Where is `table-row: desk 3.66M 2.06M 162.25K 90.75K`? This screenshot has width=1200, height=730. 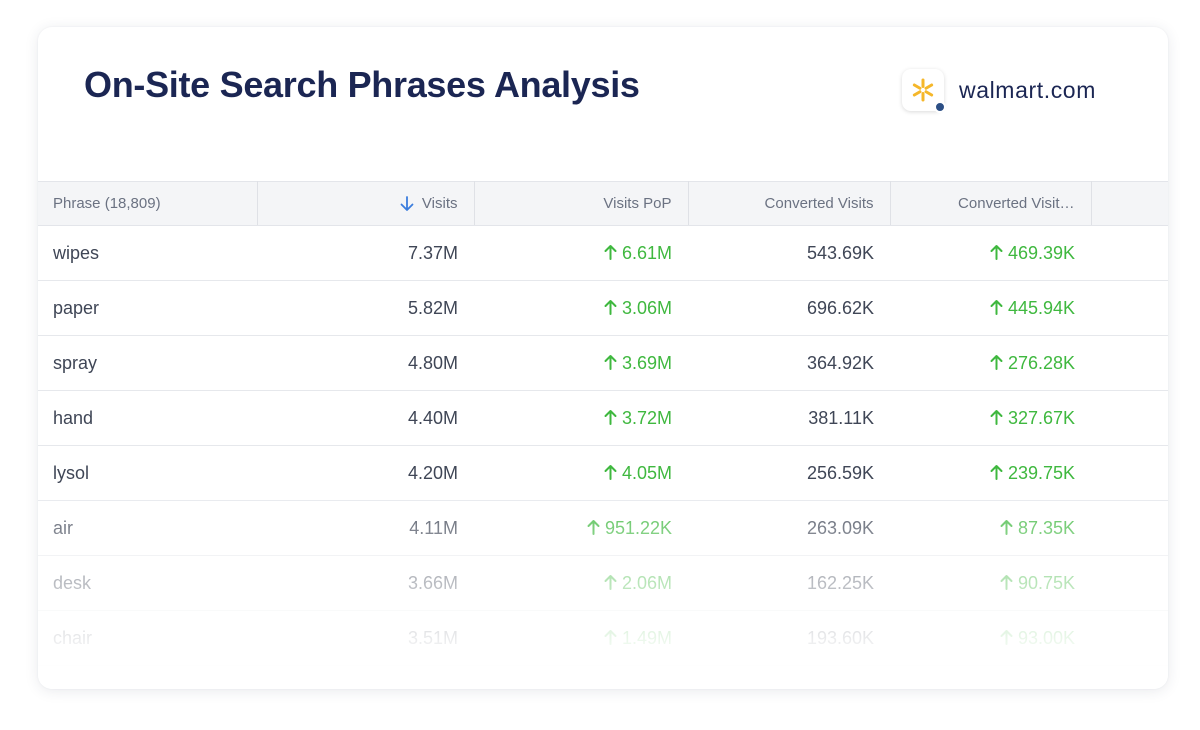
table-row: desk 3.66M 2.06M 162.25K 90.75K is located at coordinates (603, 583).